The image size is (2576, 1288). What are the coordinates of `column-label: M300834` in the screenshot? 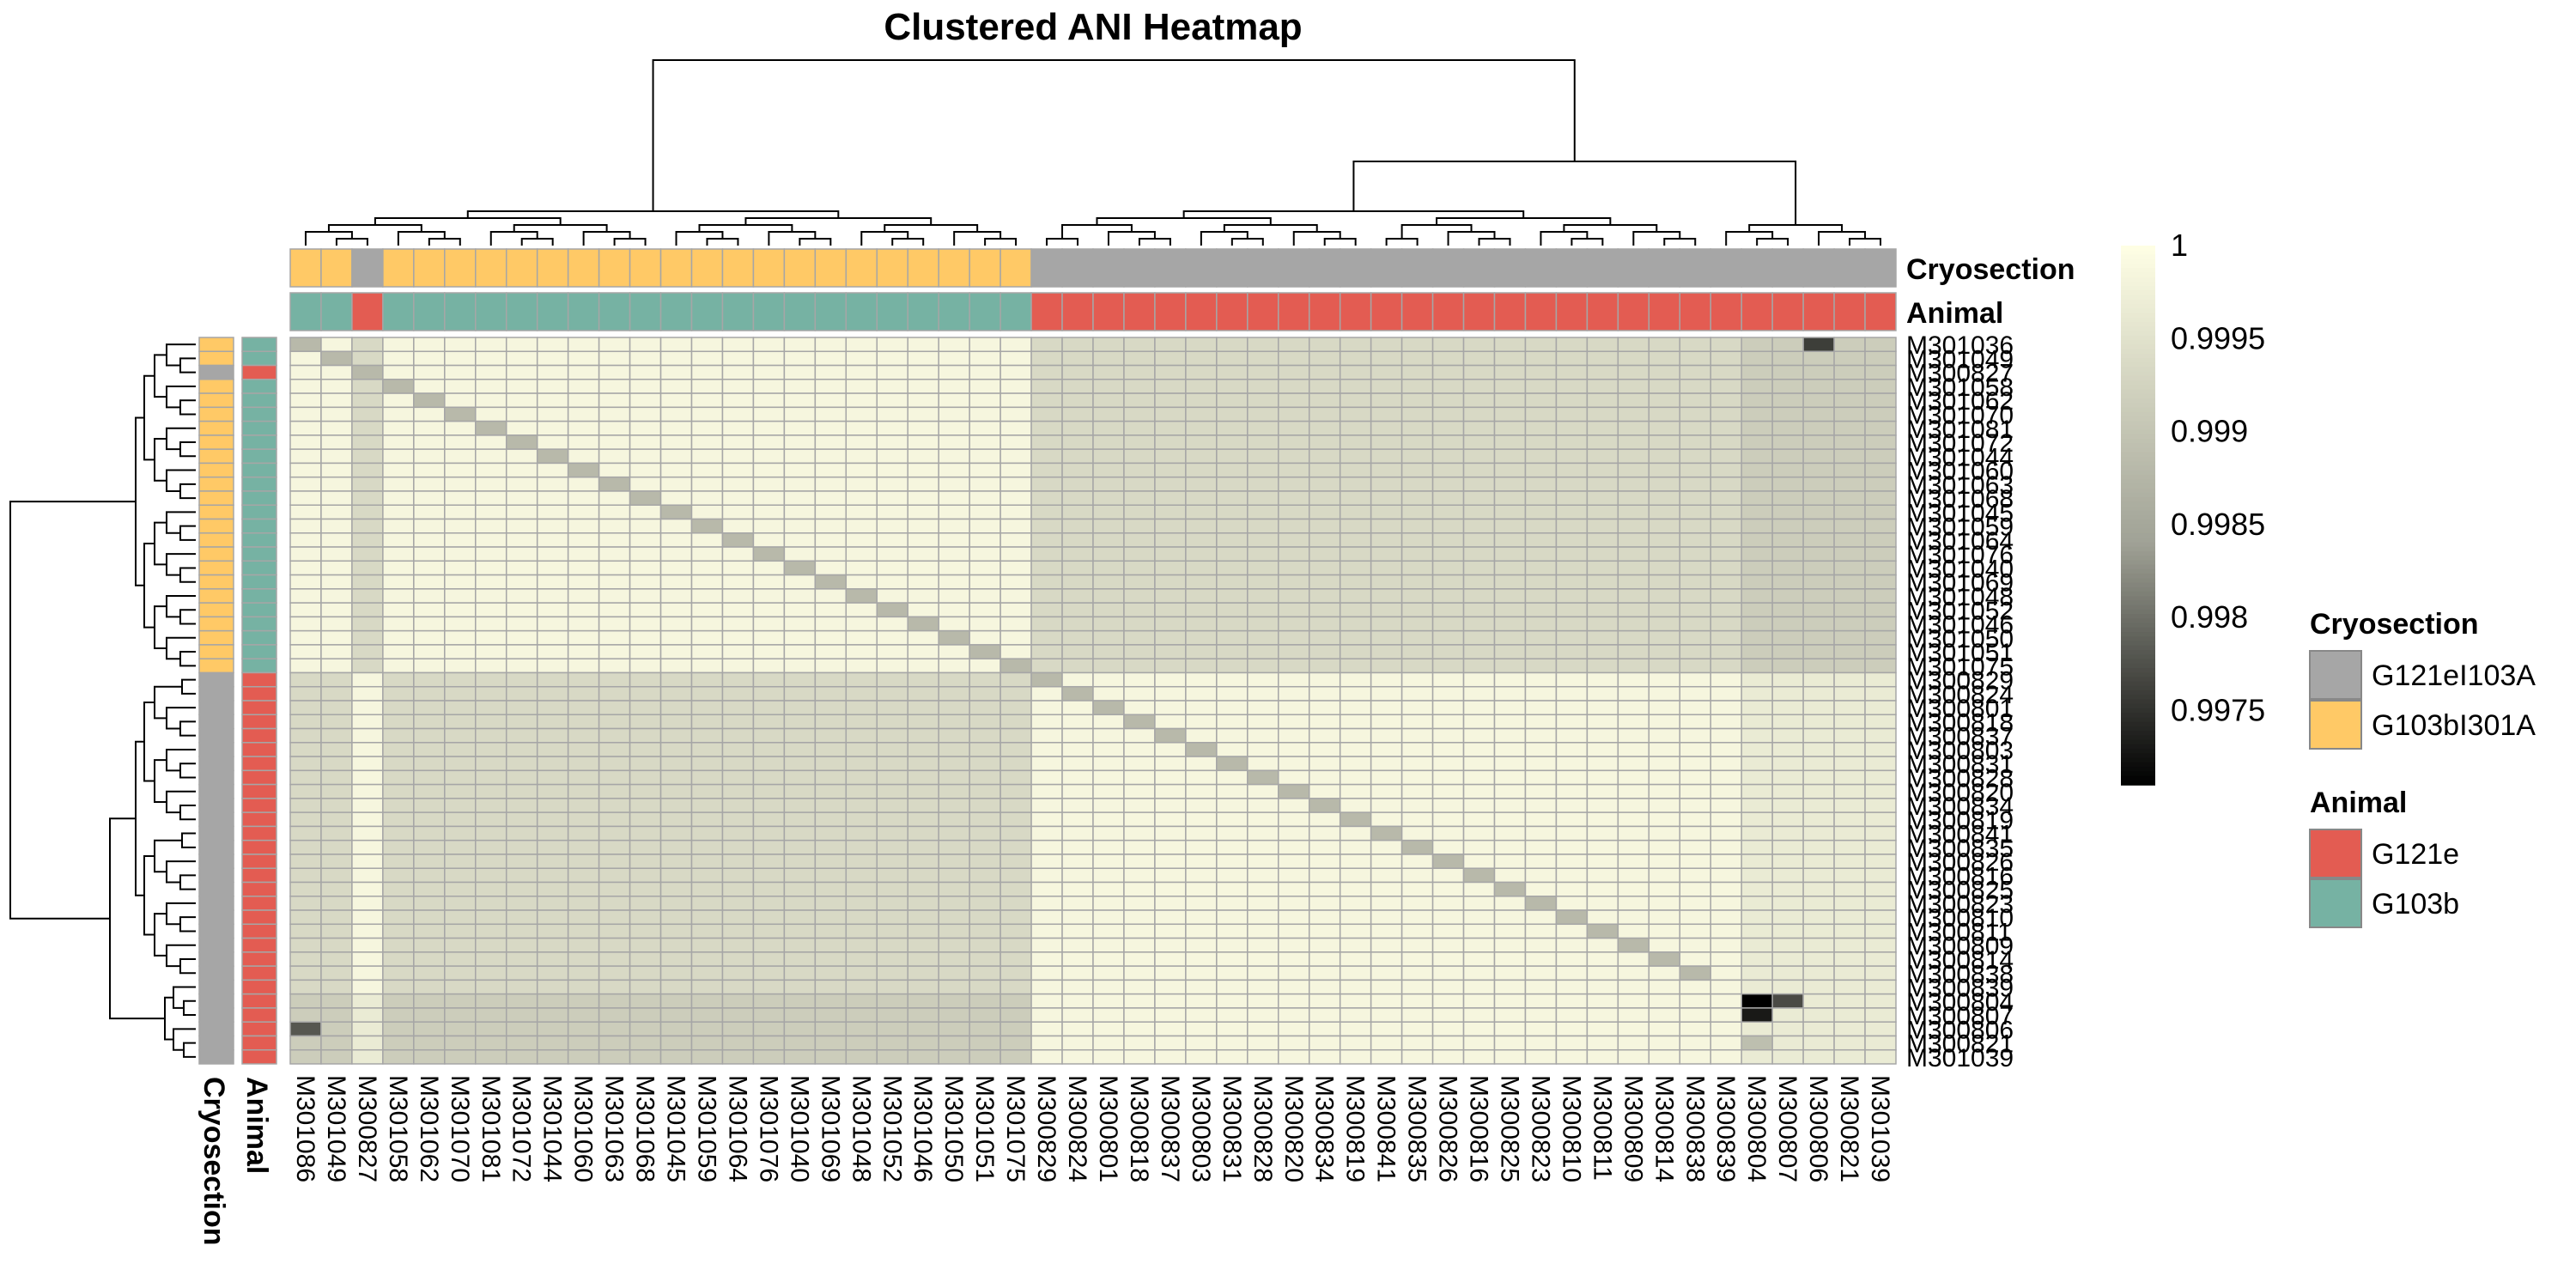 It's located at (1324, 1129).